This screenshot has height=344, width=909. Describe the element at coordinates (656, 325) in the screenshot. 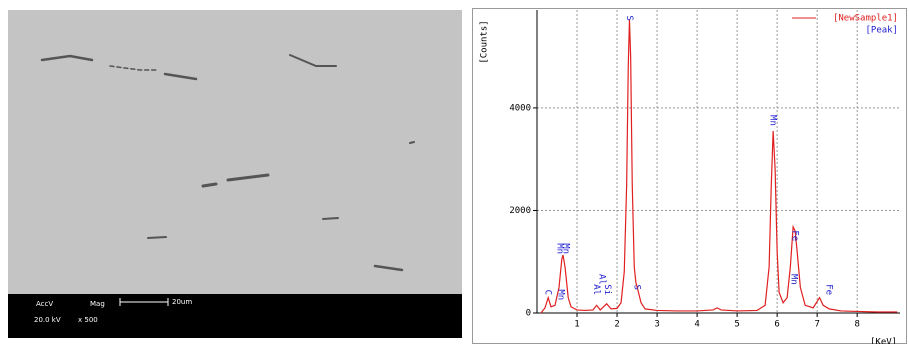

I see `x-tick-label: 3` at that location.